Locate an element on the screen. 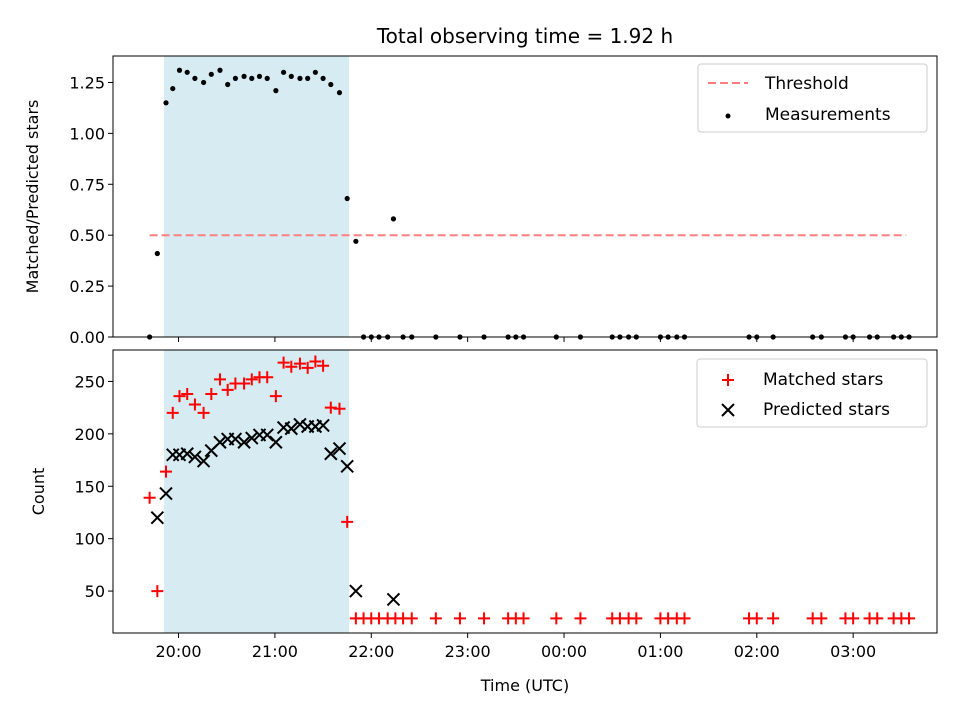  top-y-axis-label: Matched/Predicted stars is located at coordinates (32, 197).